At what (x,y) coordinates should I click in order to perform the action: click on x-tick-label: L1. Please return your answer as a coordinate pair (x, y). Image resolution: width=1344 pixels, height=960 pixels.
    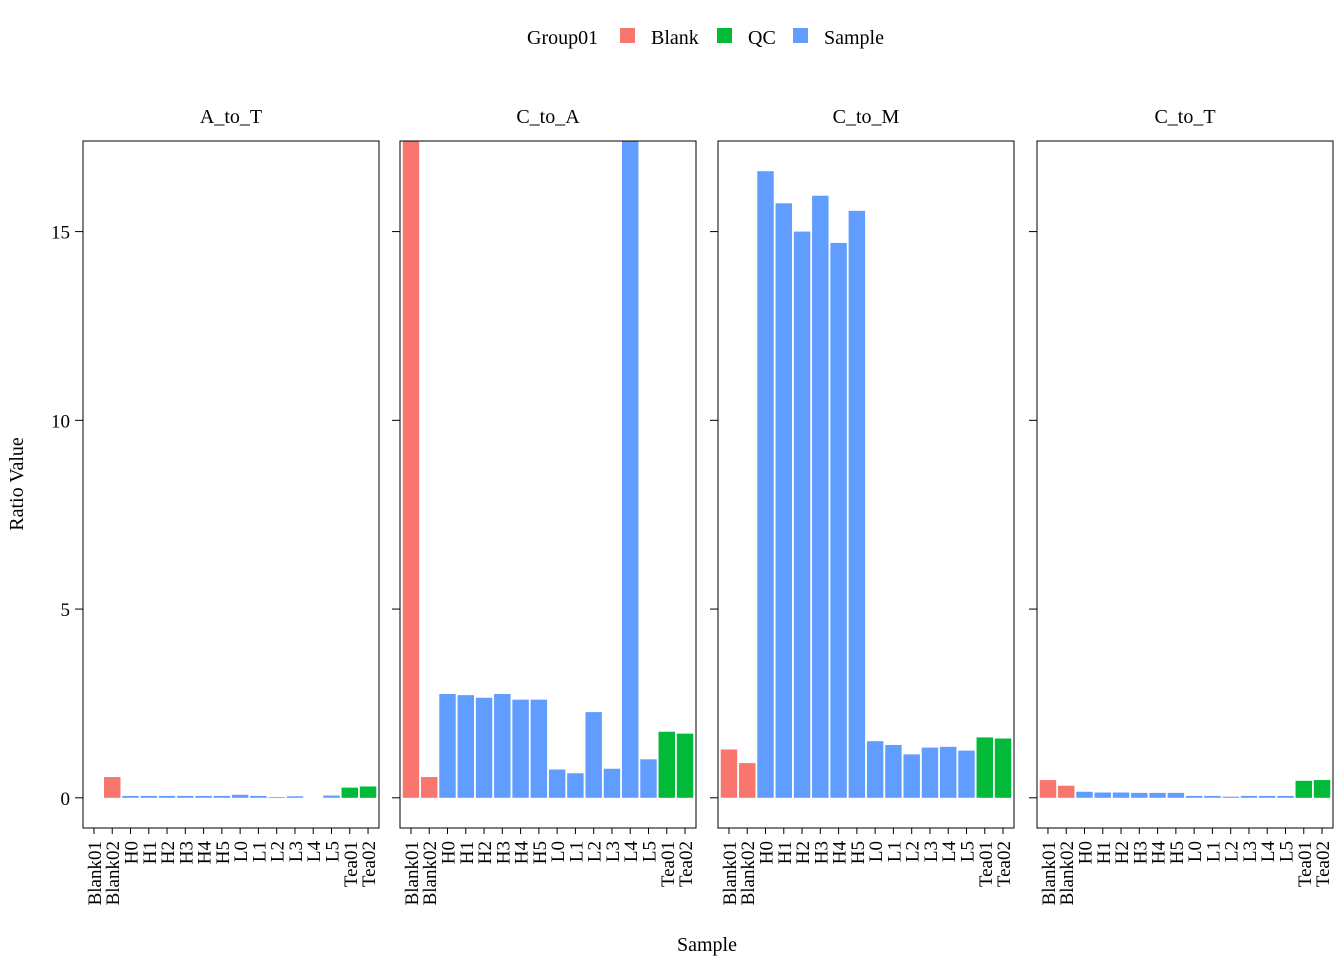
    Looking at the image, I should click on (576, 851).